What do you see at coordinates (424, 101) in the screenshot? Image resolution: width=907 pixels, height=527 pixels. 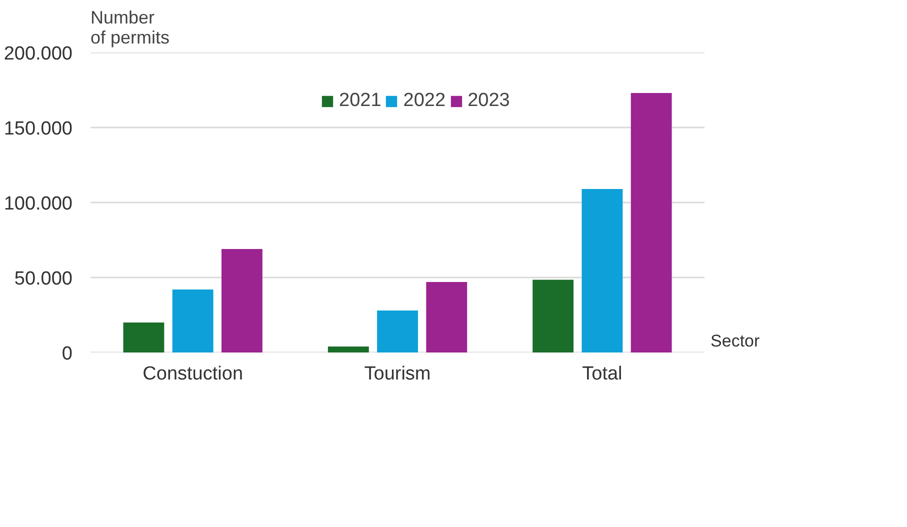 I see `legend-label: 2022` at bounding box center [424, 101].